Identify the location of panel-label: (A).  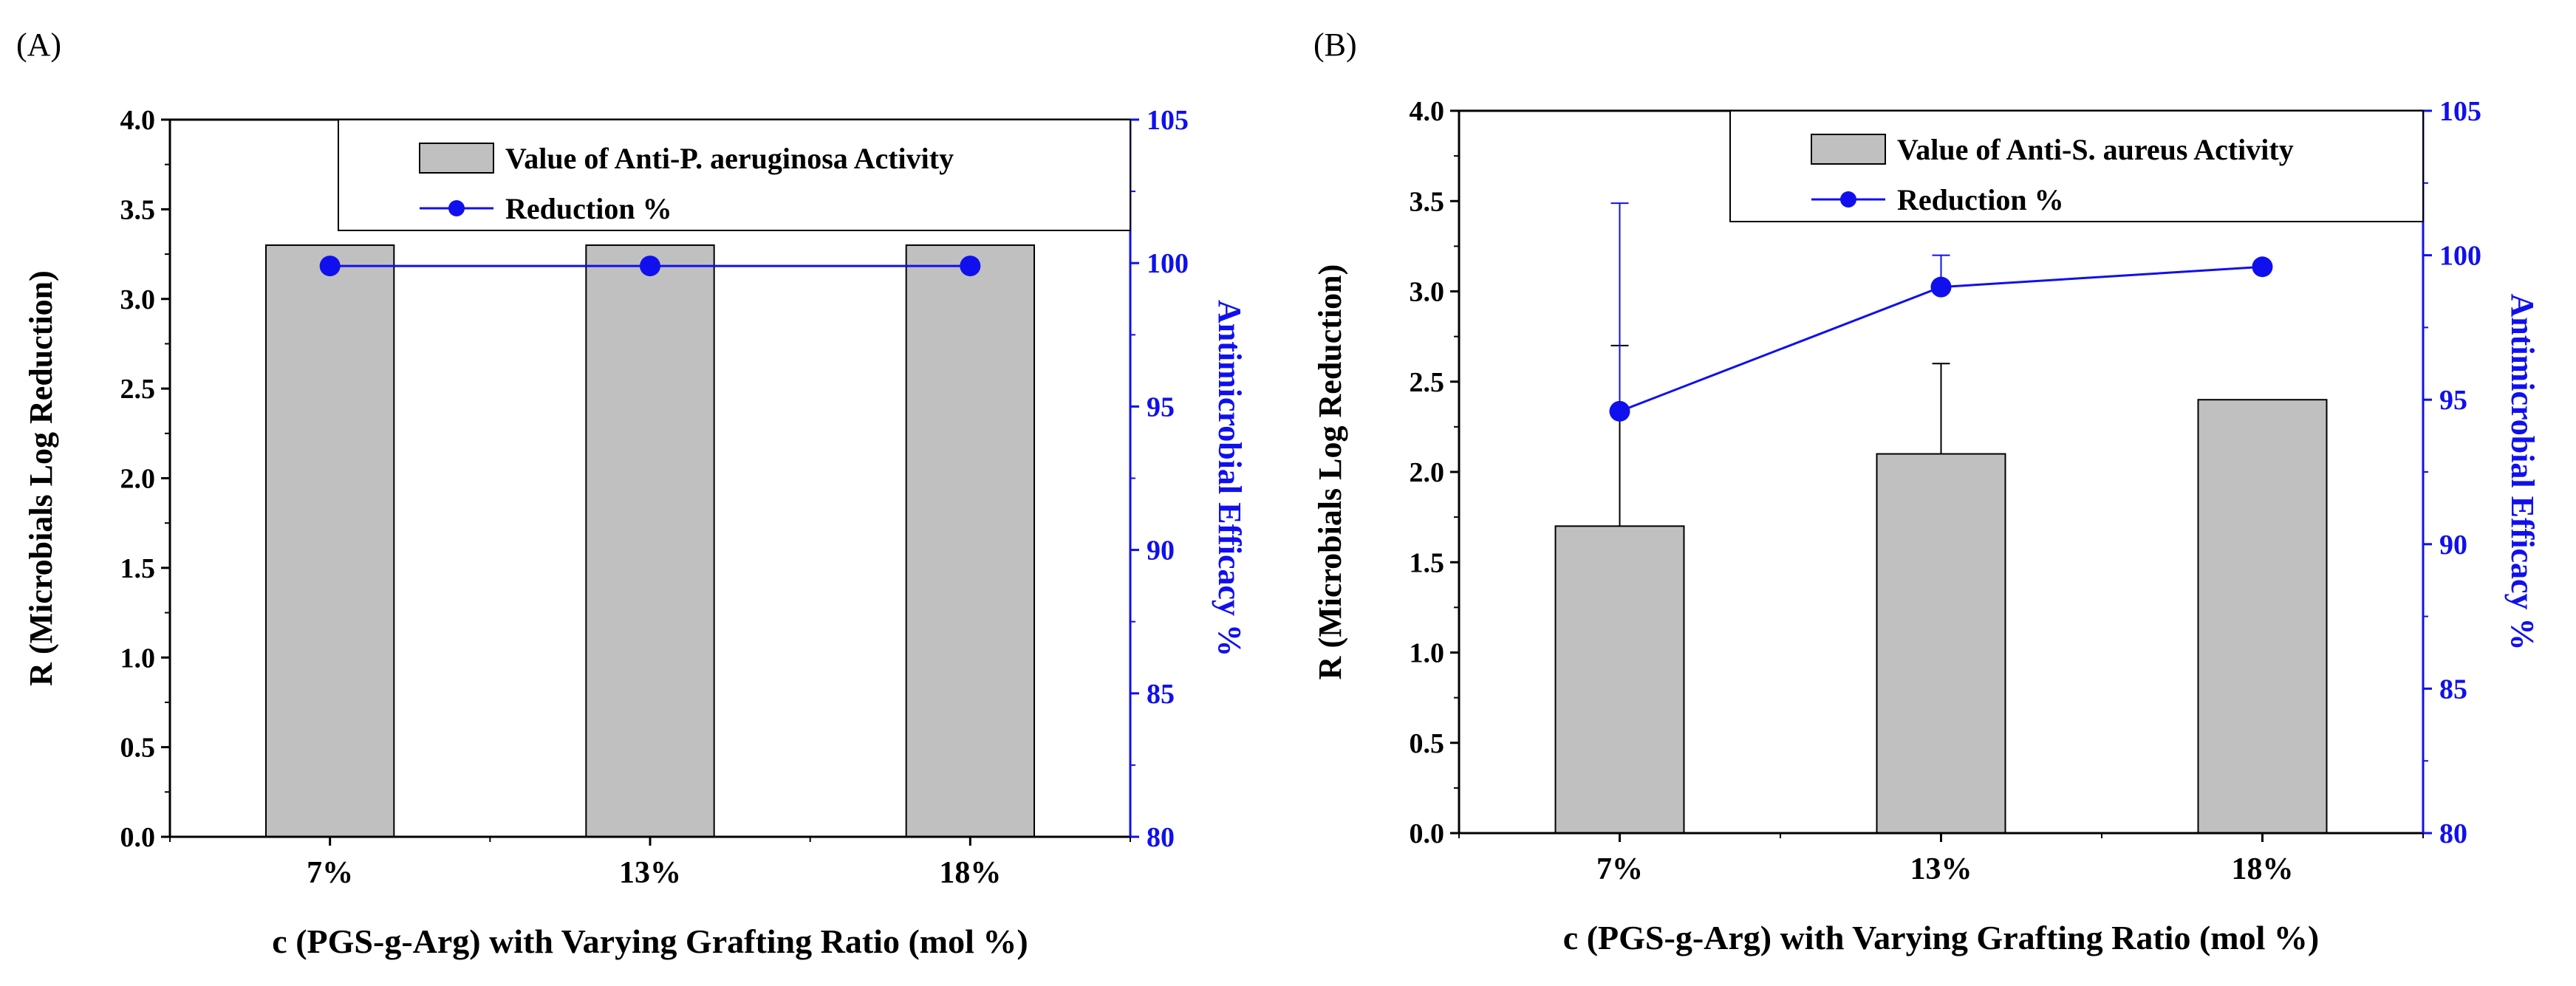
(38, 45).